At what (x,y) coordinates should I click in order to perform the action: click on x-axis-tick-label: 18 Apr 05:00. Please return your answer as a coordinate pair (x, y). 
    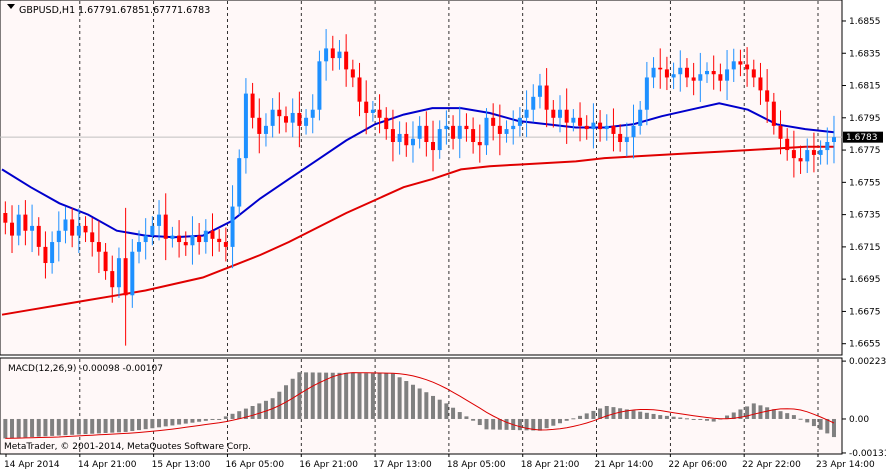
    Looking at the image, I should click on (476, 465).